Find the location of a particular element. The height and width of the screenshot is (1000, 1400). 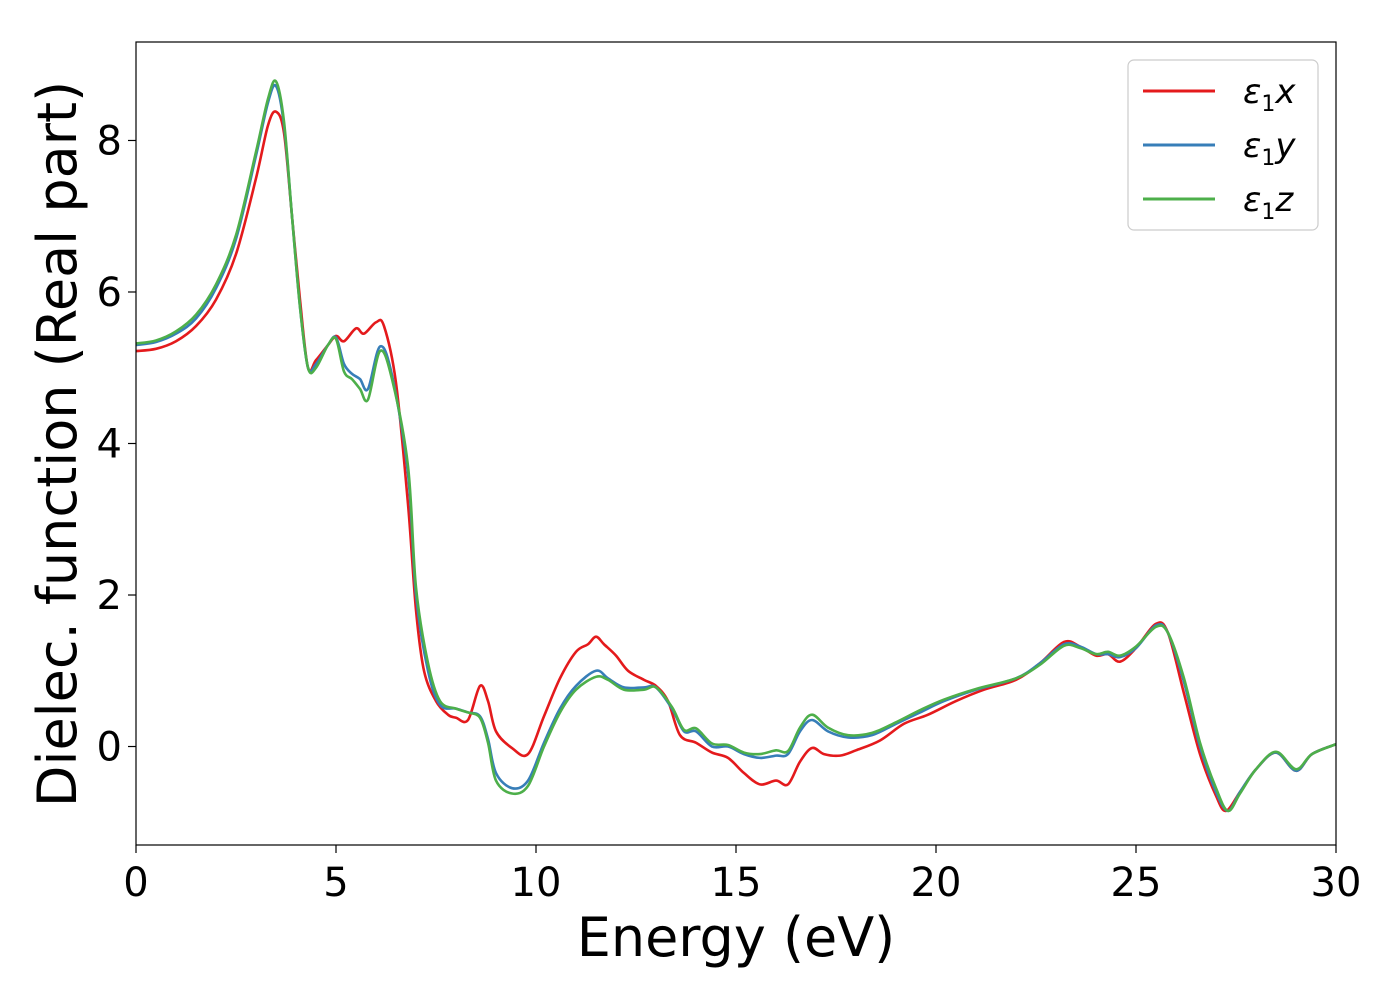

legend-box is located at coordinates (1223, 145).